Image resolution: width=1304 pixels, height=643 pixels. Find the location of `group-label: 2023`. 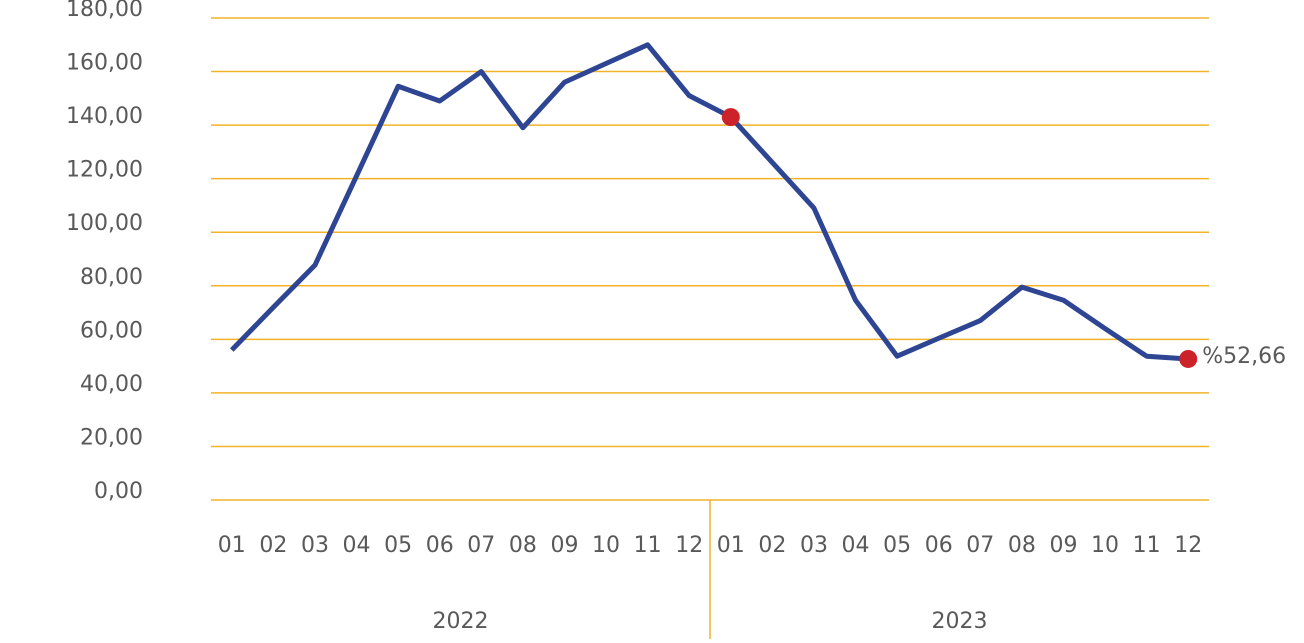

group-label: 2023 is located at coordinates (960, 621).